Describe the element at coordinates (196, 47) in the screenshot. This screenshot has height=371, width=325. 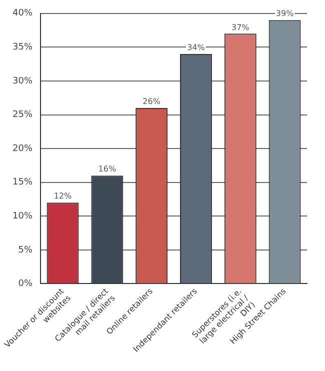
I see `data-label: 34%` at that location.